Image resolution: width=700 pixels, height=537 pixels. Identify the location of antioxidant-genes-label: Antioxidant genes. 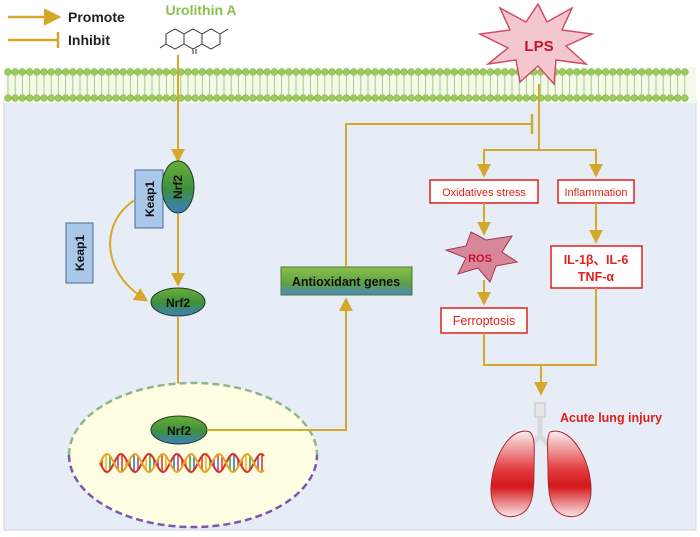
(346, 282).